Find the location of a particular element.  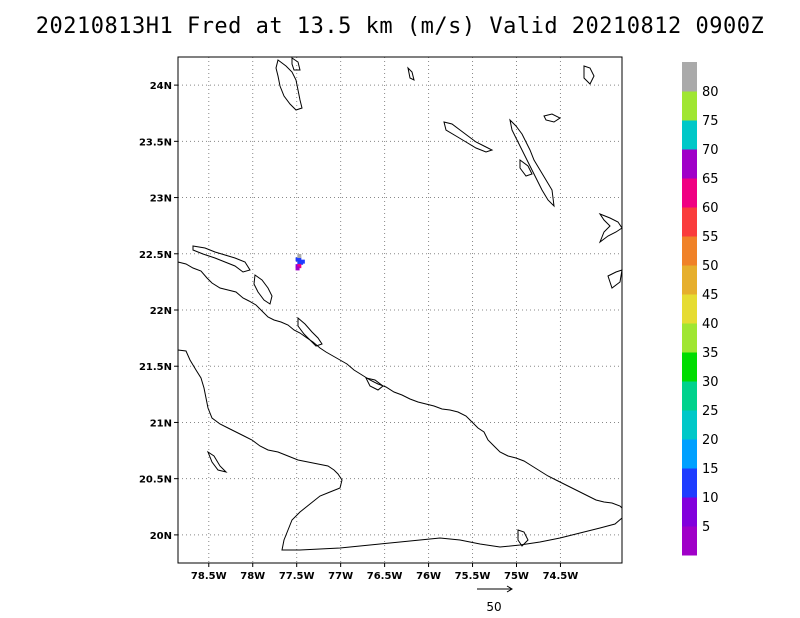

colorbar-label: 20 is located at coordinates (710, 440).